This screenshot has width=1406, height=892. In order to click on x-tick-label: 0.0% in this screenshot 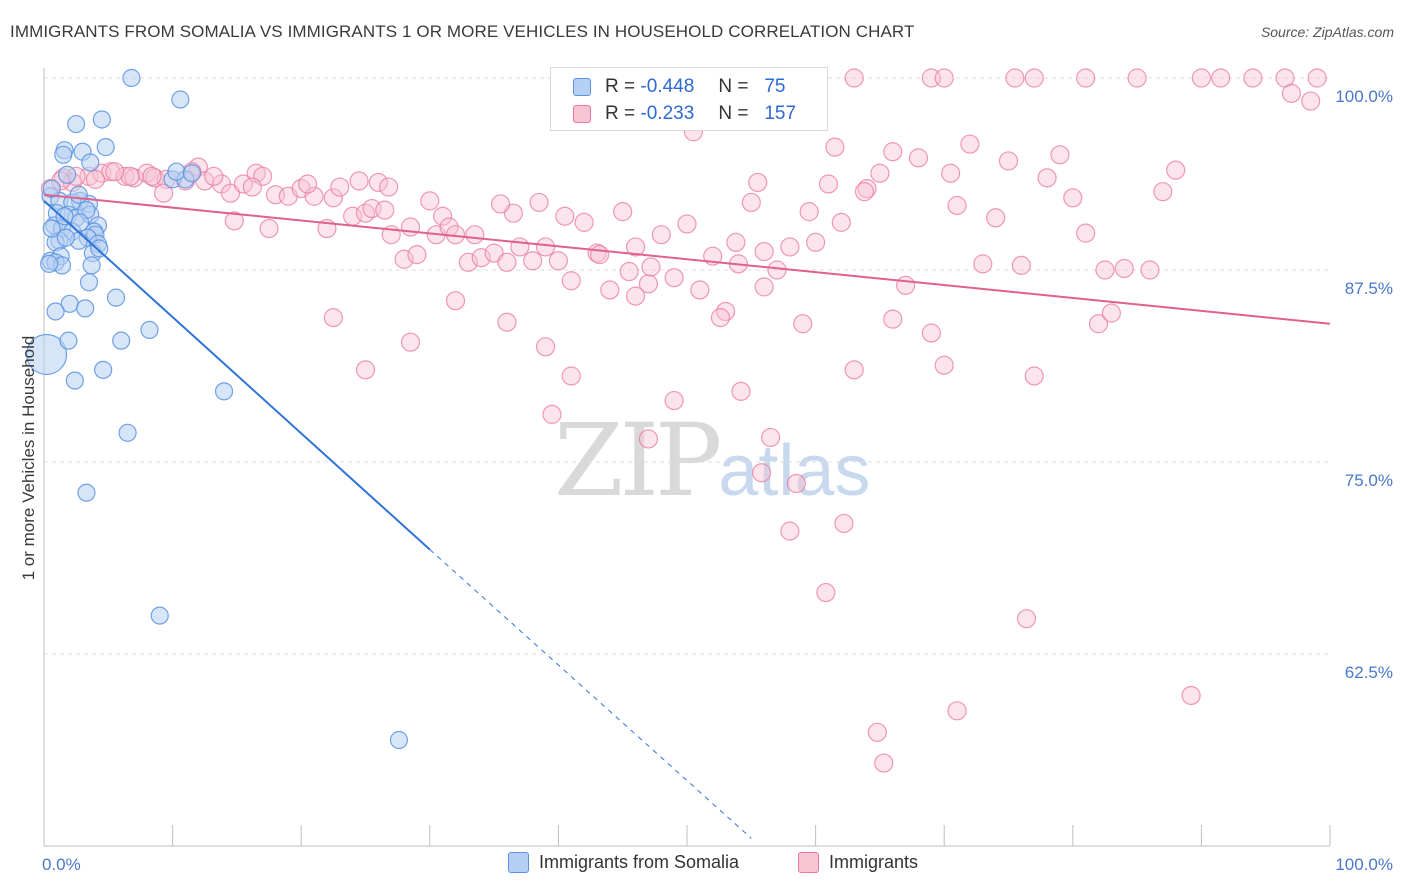, I will do `click(61, 864)`.